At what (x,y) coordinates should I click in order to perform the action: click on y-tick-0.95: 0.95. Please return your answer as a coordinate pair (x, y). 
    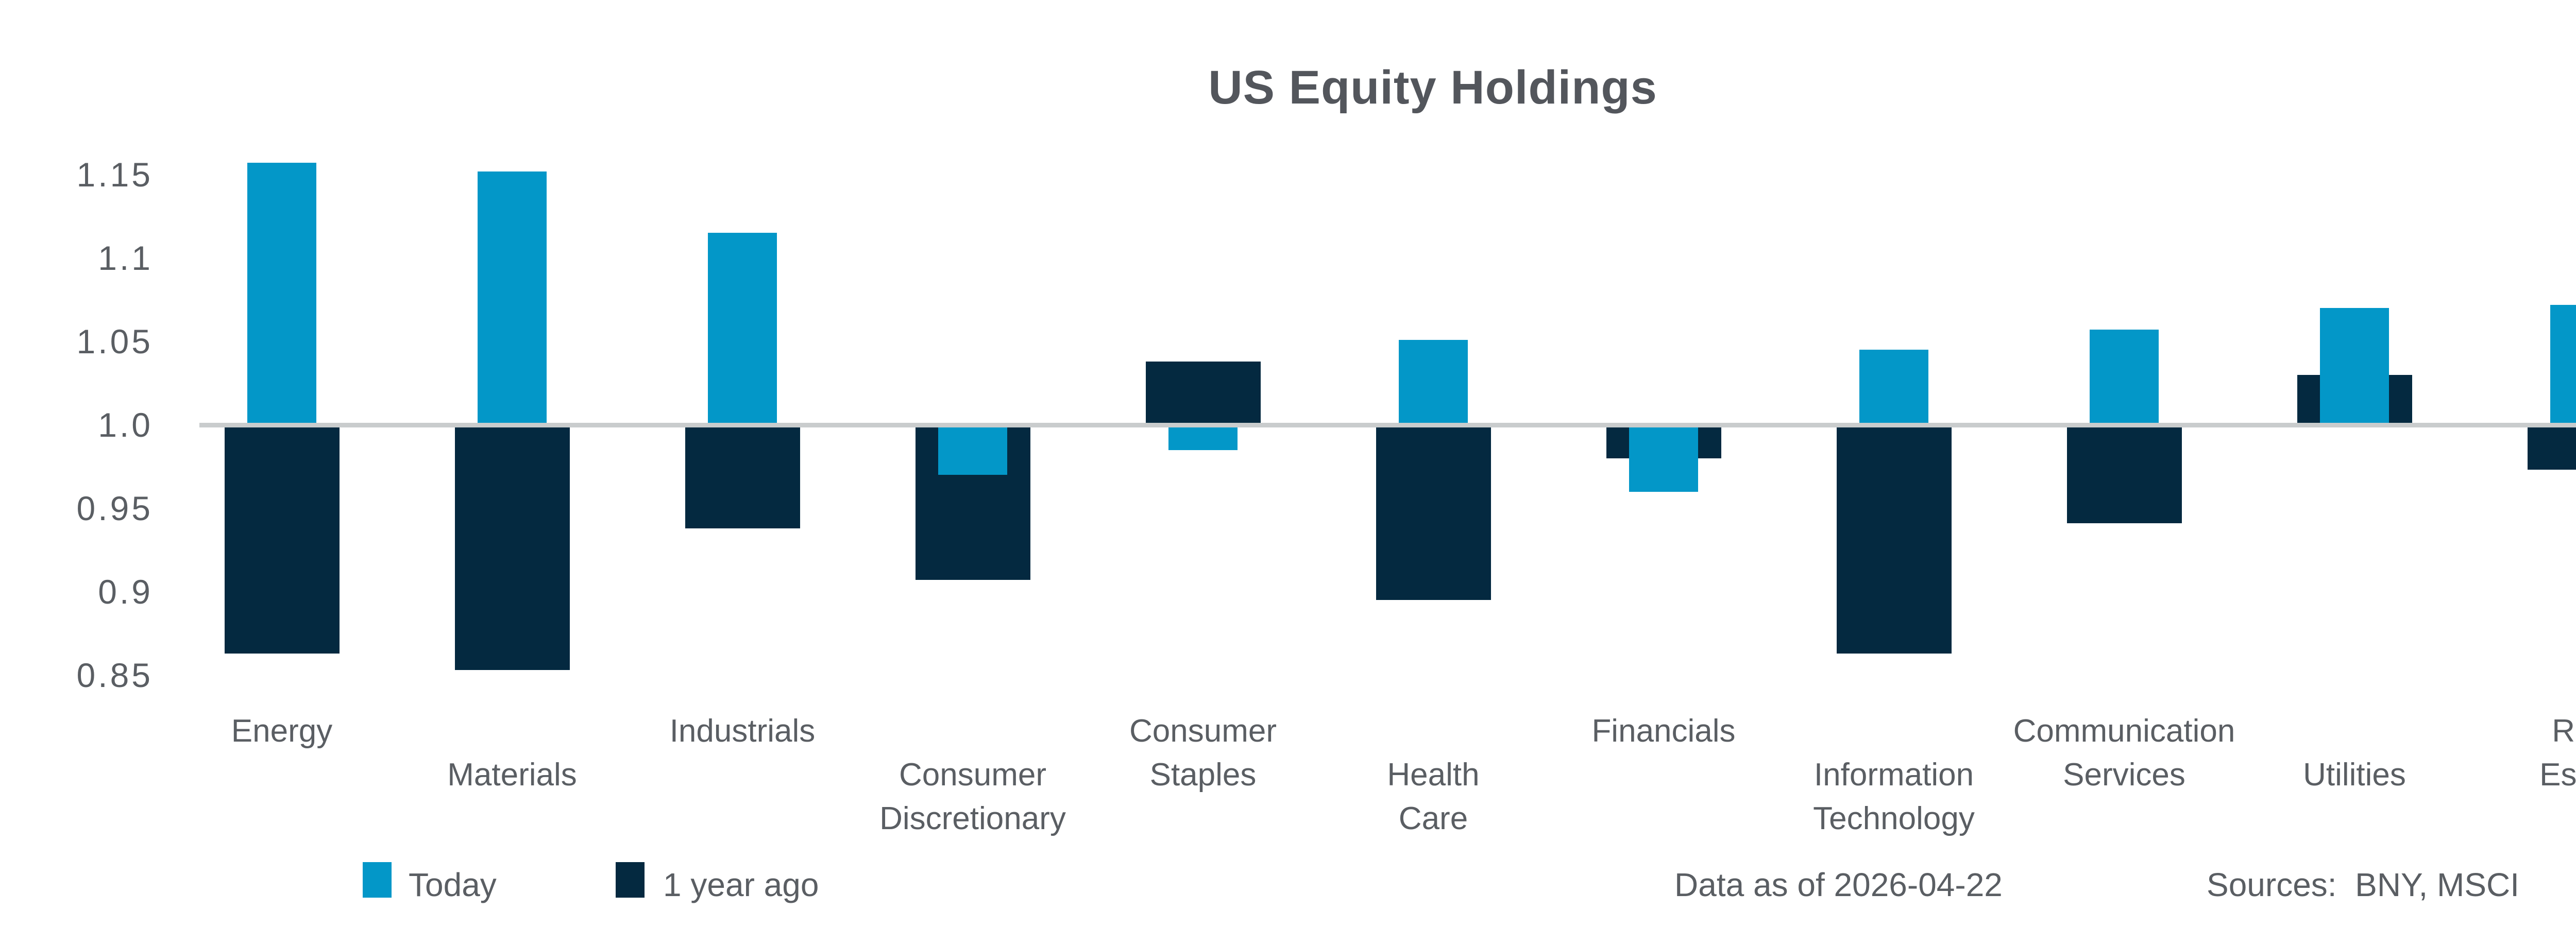
    Looking at the image, I should click on (114, 508).